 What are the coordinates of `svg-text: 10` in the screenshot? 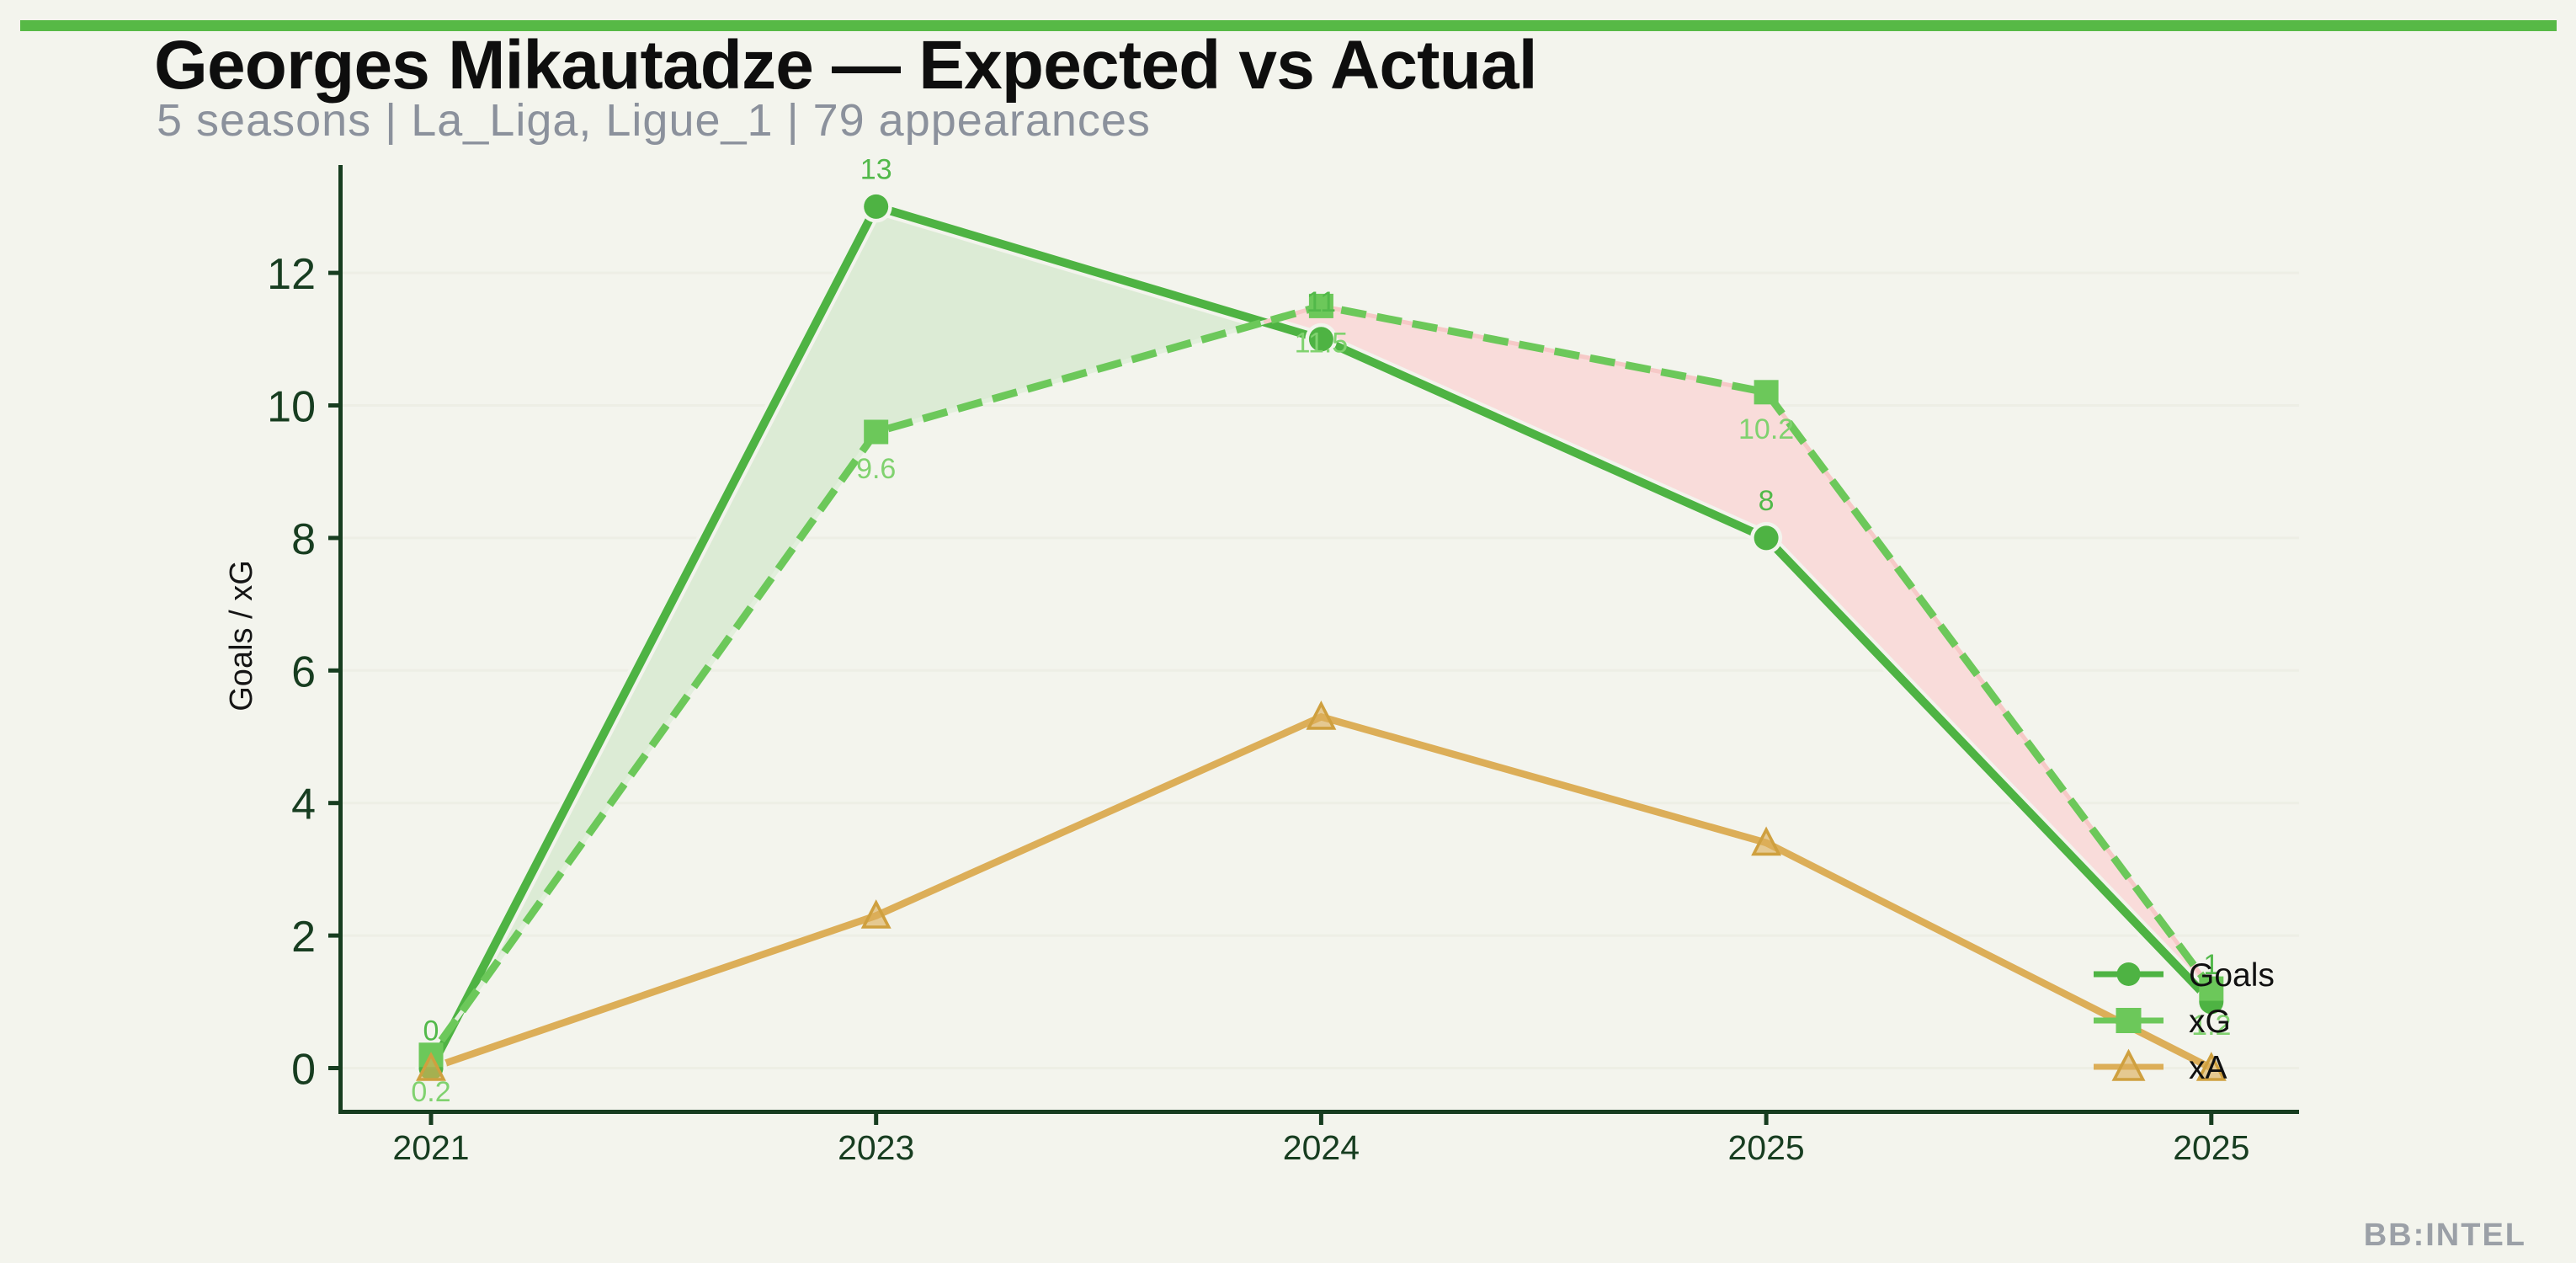 It's located at (291, 407).